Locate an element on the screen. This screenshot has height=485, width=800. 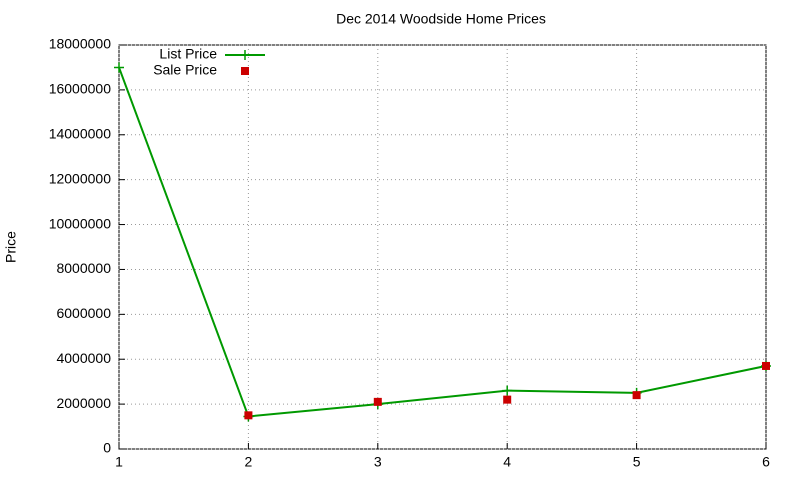
y-tick-label: 8000000 is located at coordinates (83, 268).